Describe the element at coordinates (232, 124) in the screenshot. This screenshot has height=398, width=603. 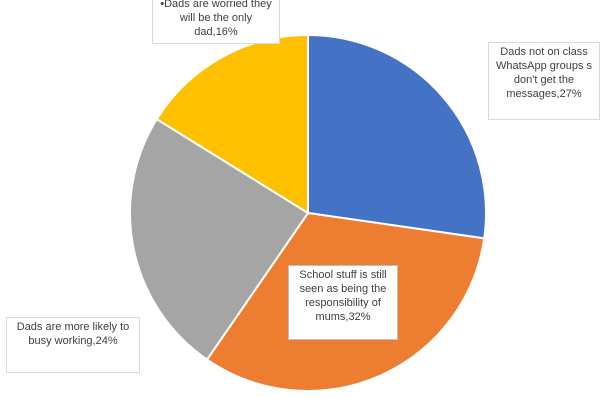
I see `slice-only-dad` at that location.